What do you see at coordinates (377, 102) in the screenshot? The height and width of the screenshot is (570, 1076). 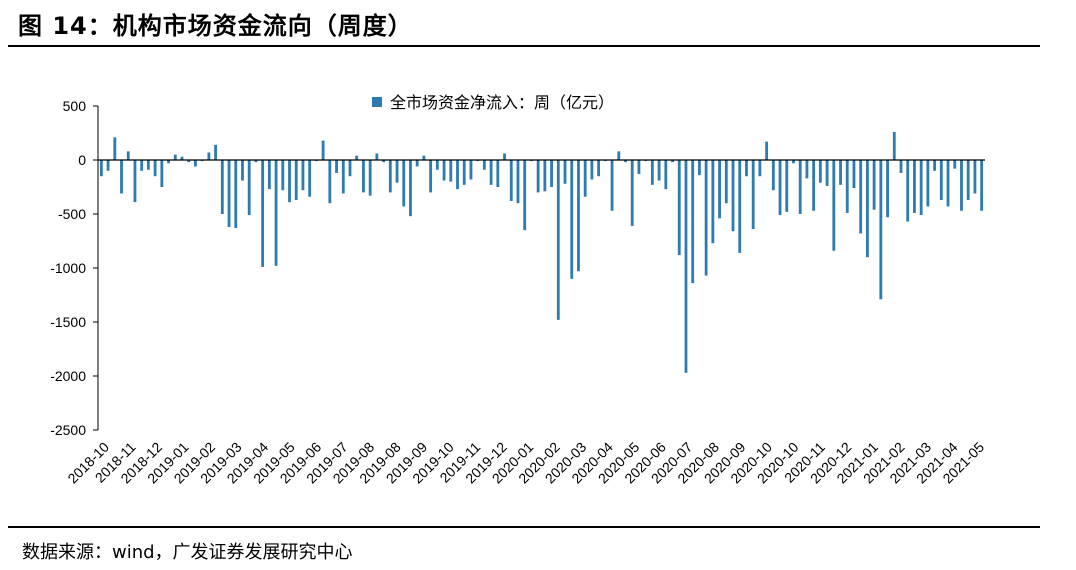 I see `legend-swatch` at bounding box center [377, 102].